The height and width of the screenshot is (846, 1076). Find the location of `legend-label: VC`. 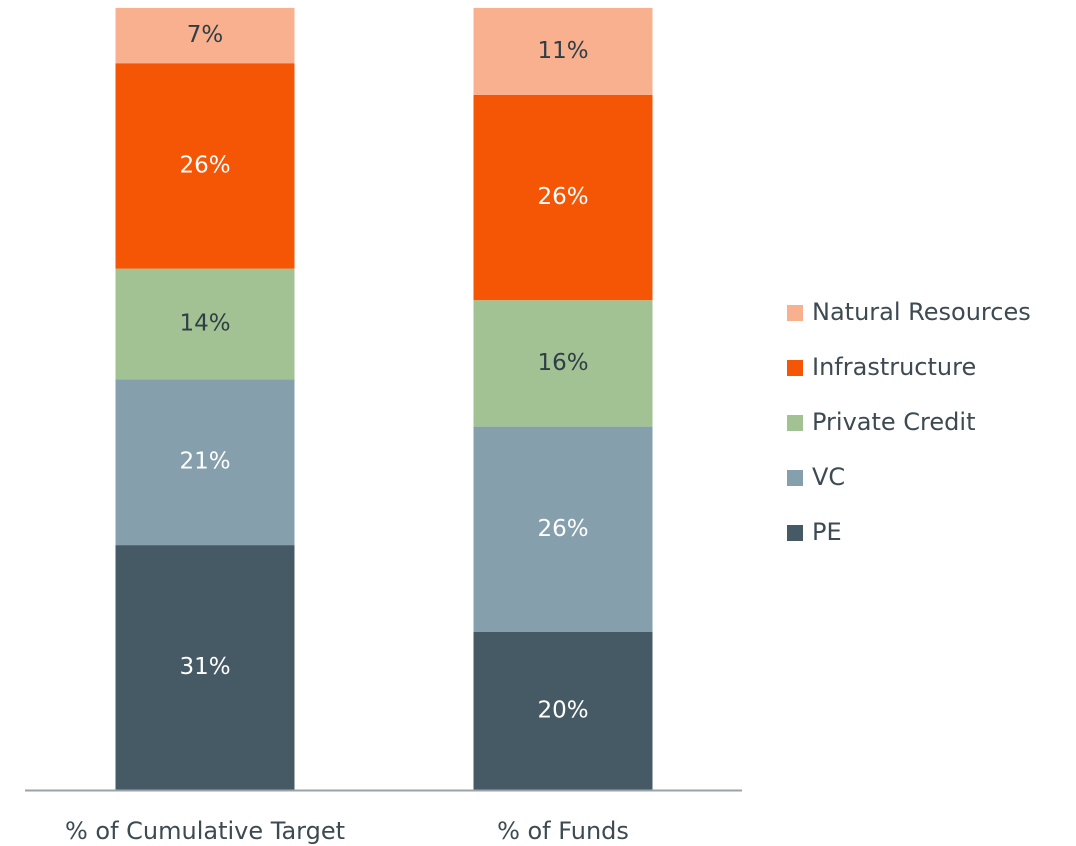

legend-label: VC is located at coordinates (828, 477).